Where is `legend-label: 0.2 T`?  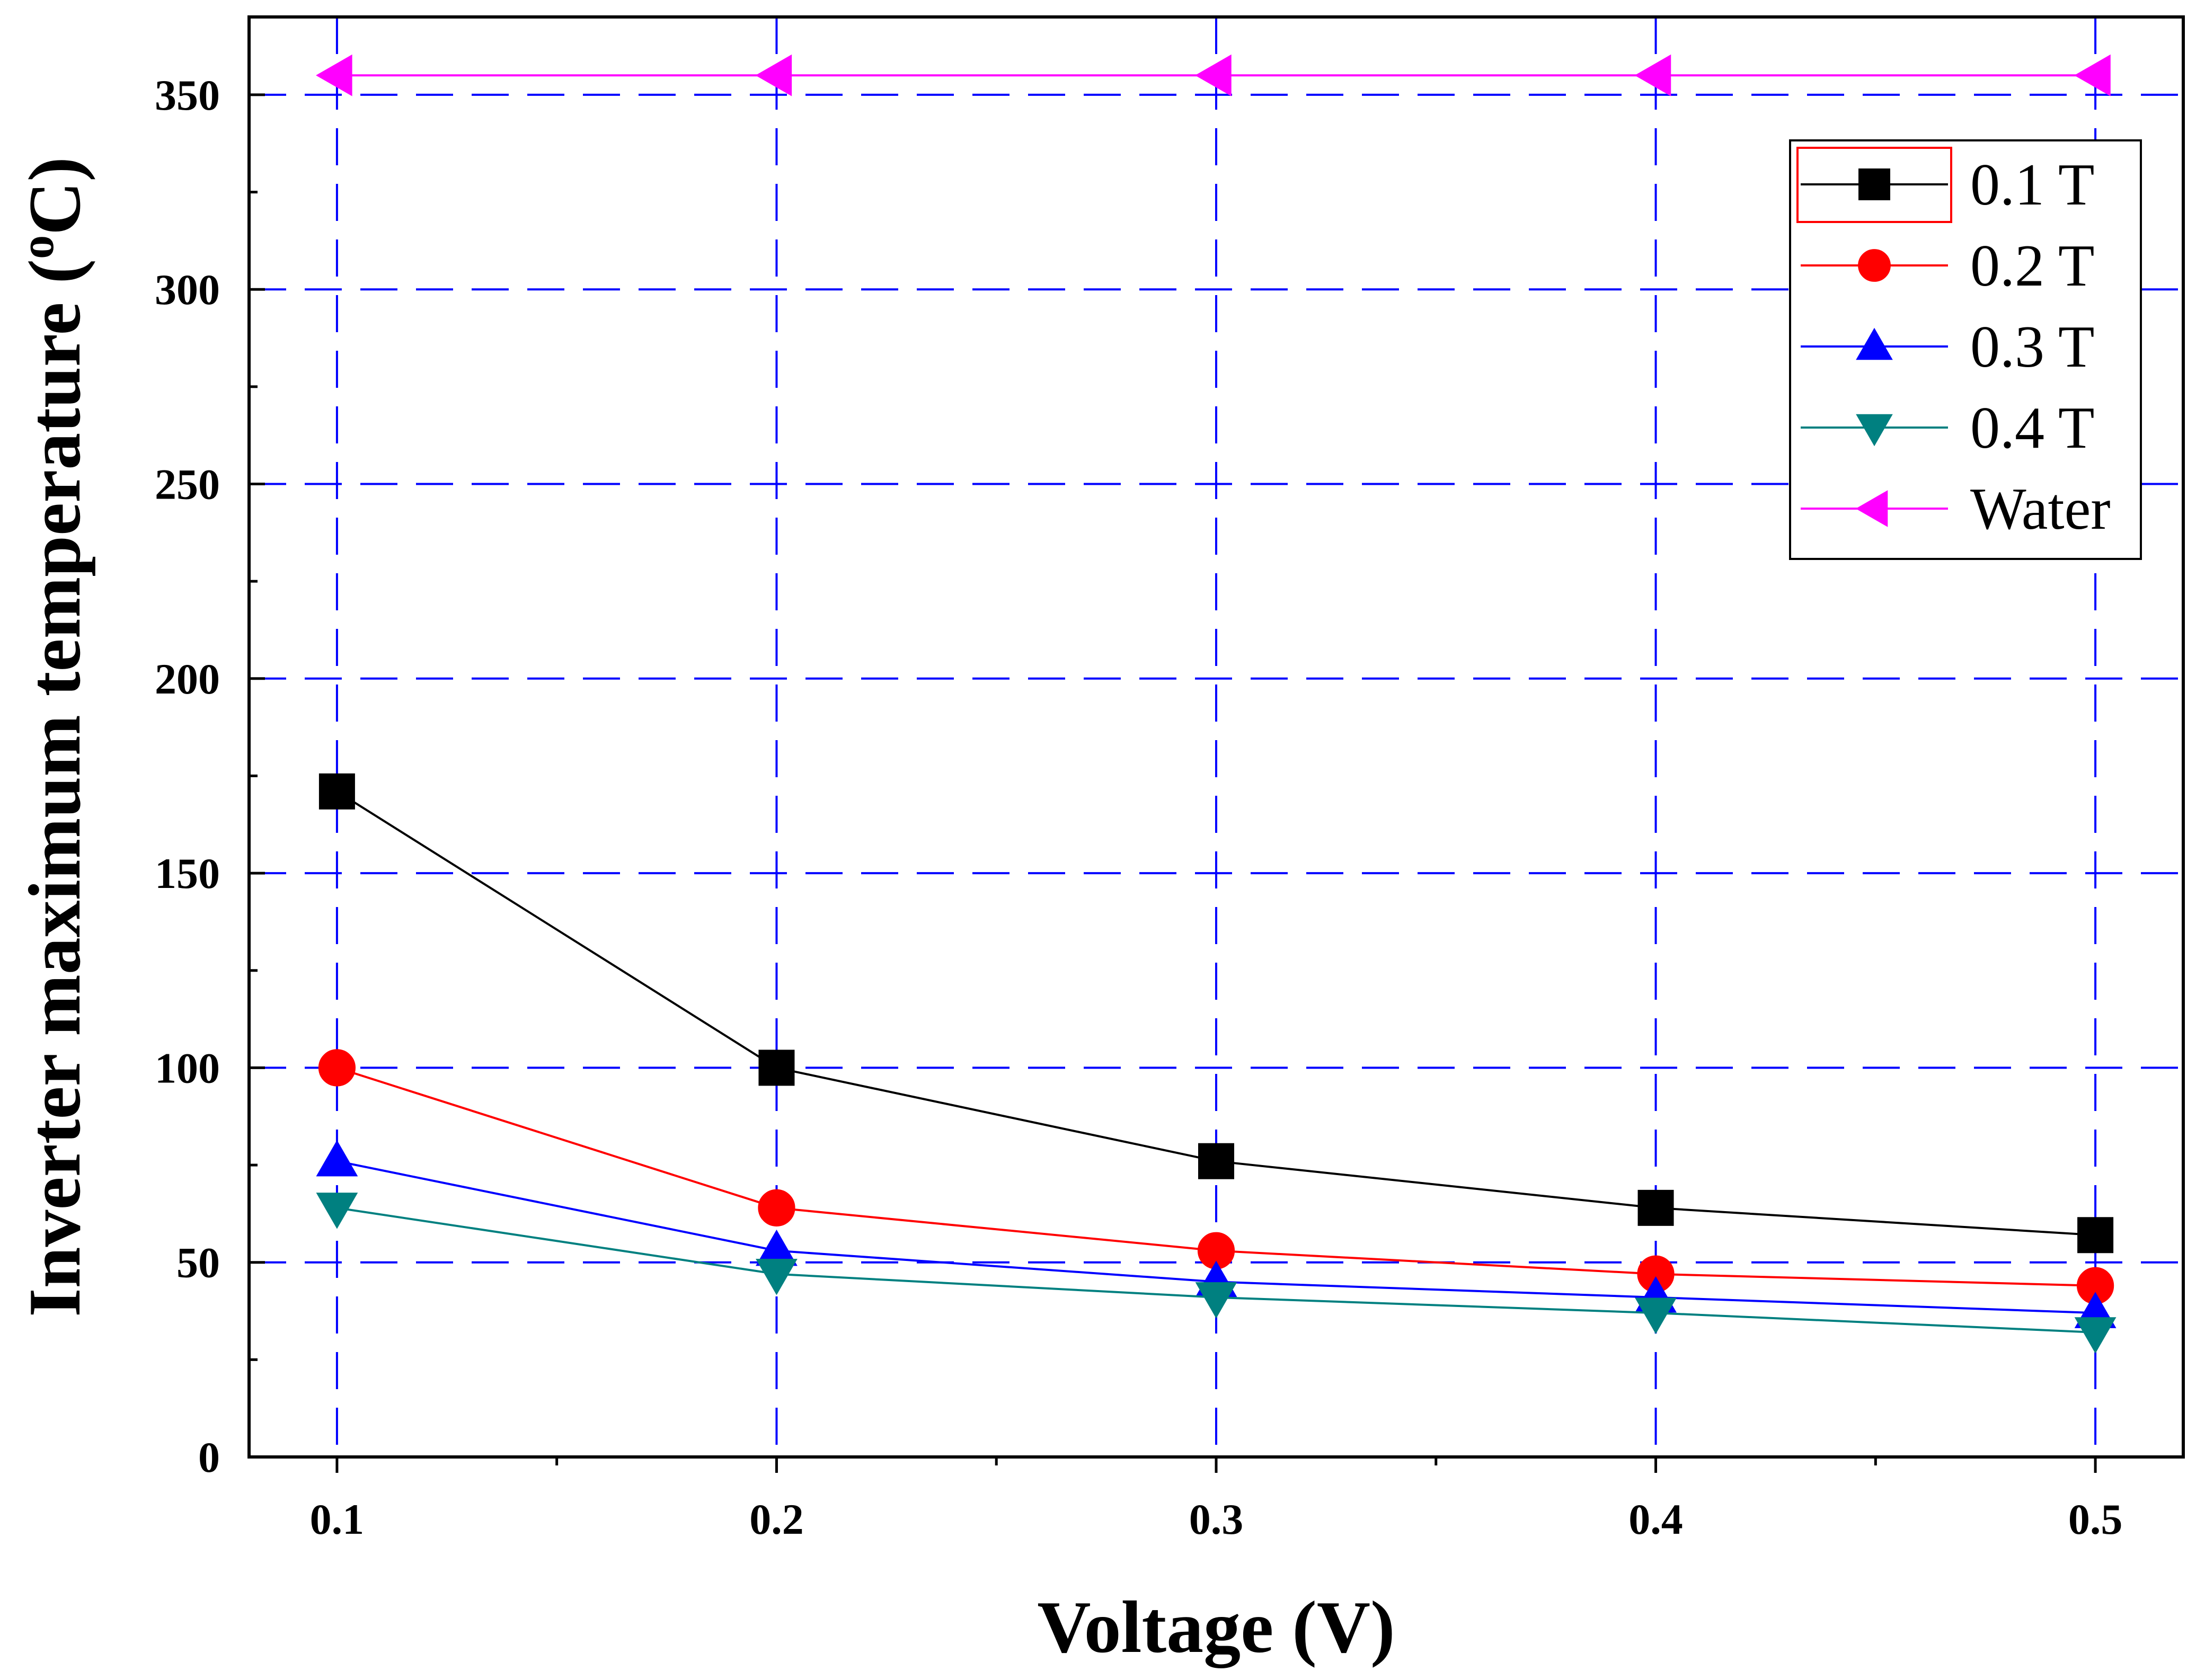 legend-label: 0.2 T is located at coordinates (2032, 266).